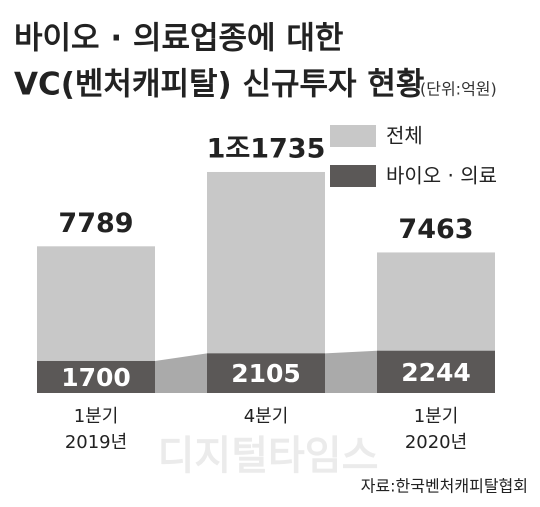 Image resolution: width=540 pixels, height=507 pixels. I want to click on value-label: 1700, so click(96, 377).